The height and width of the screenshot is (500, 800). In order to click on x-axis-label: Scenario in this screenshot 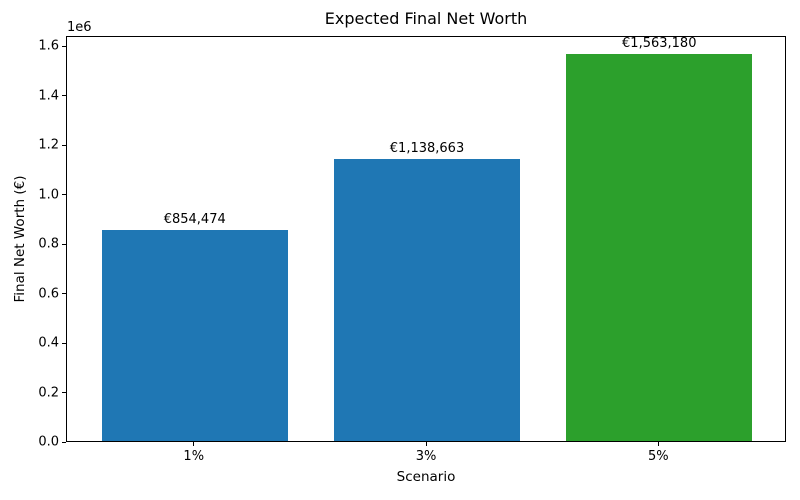, I will do `click(426, 477)`.